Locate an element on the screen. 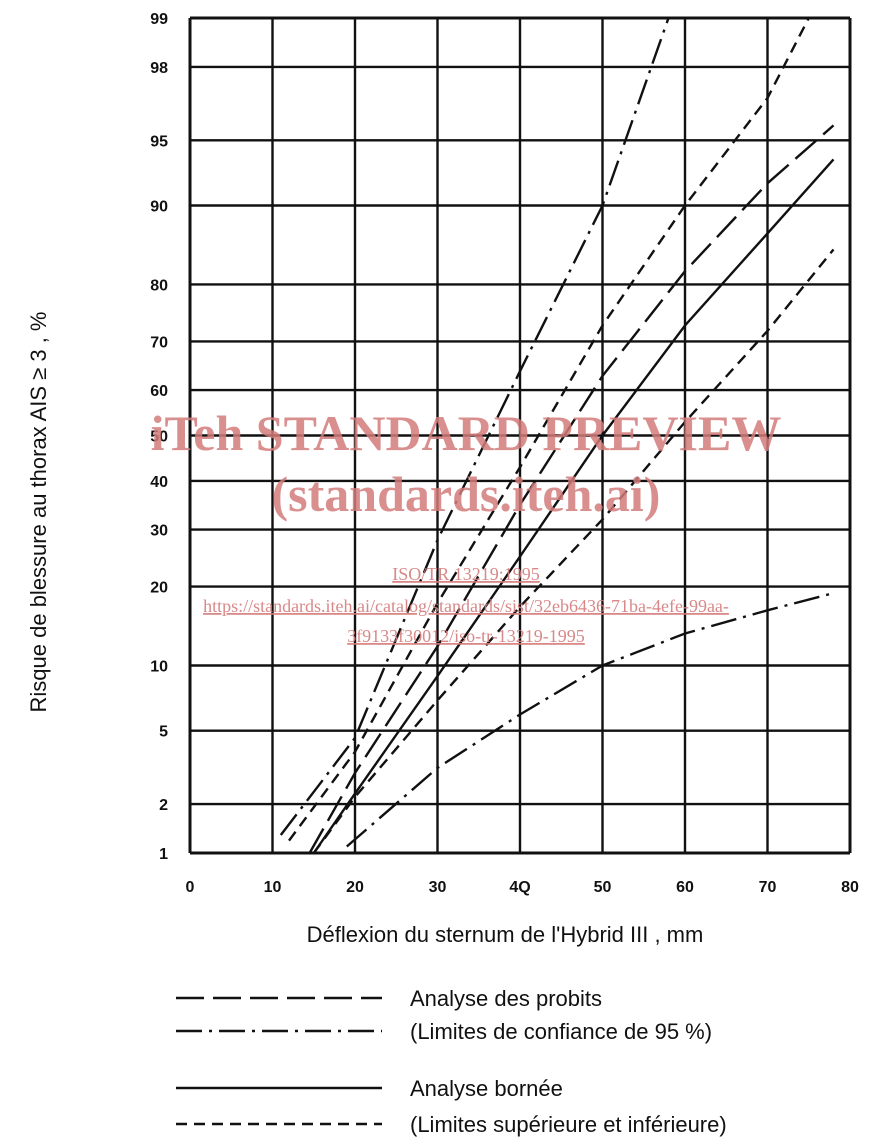  x-tick-label: 50 is located at coordinates (603, 887).